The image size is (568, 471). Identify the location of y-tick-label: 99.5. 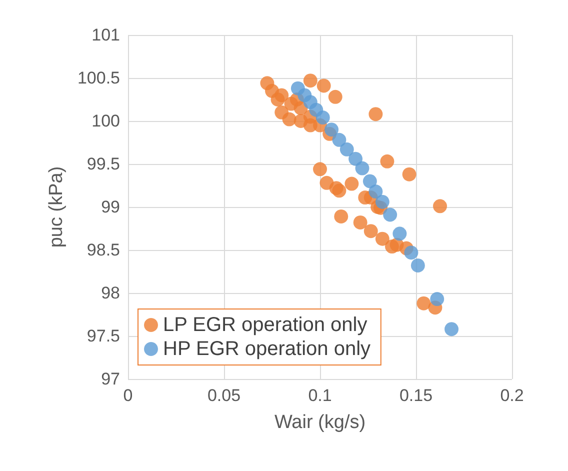
(103, 164).